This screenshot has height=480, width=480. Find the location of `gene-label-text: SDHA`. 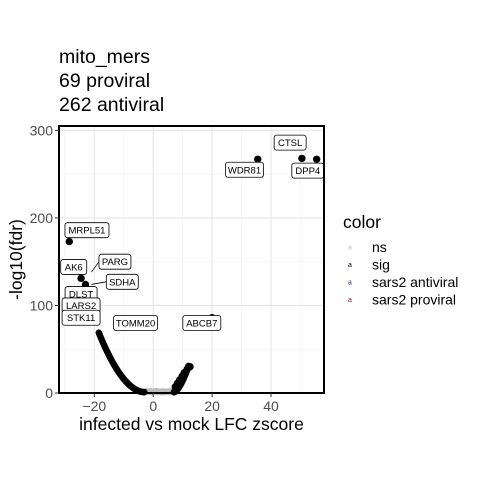

gene-label-text: SDHA is located at coordinates (122, 282).